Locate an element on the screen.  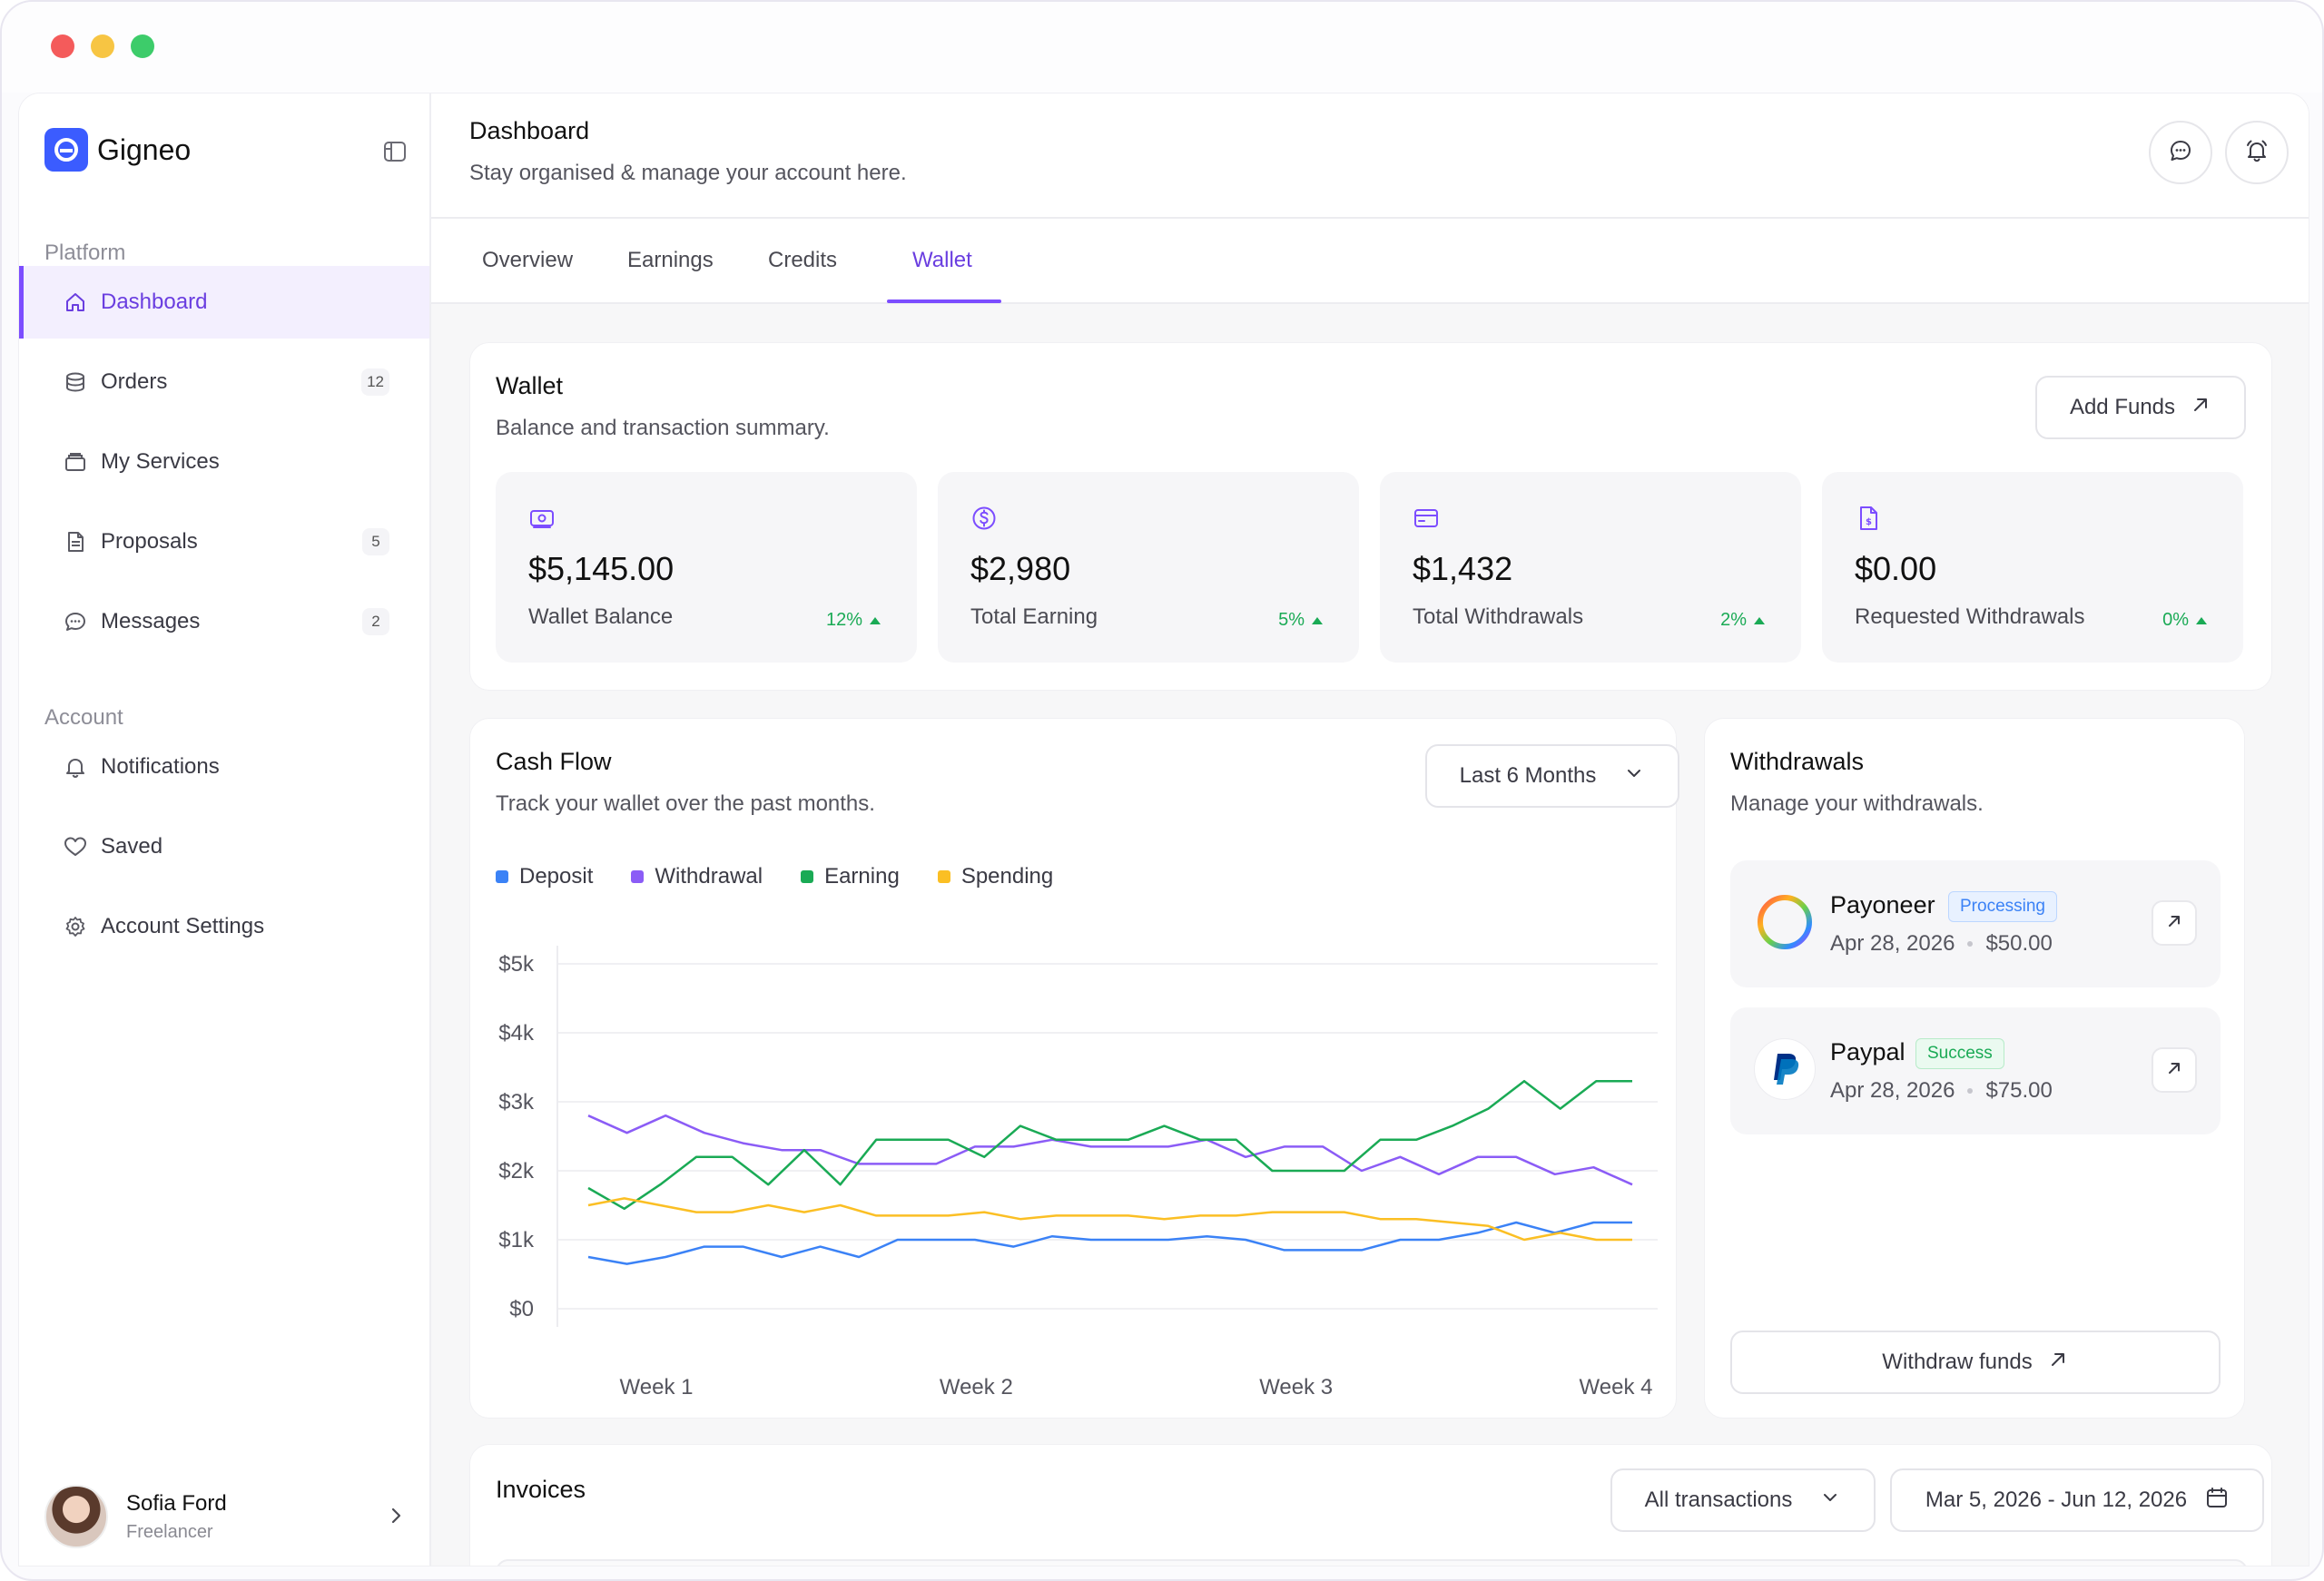
add-funds-button: Add Funds is located at coordinates (2140, 407).